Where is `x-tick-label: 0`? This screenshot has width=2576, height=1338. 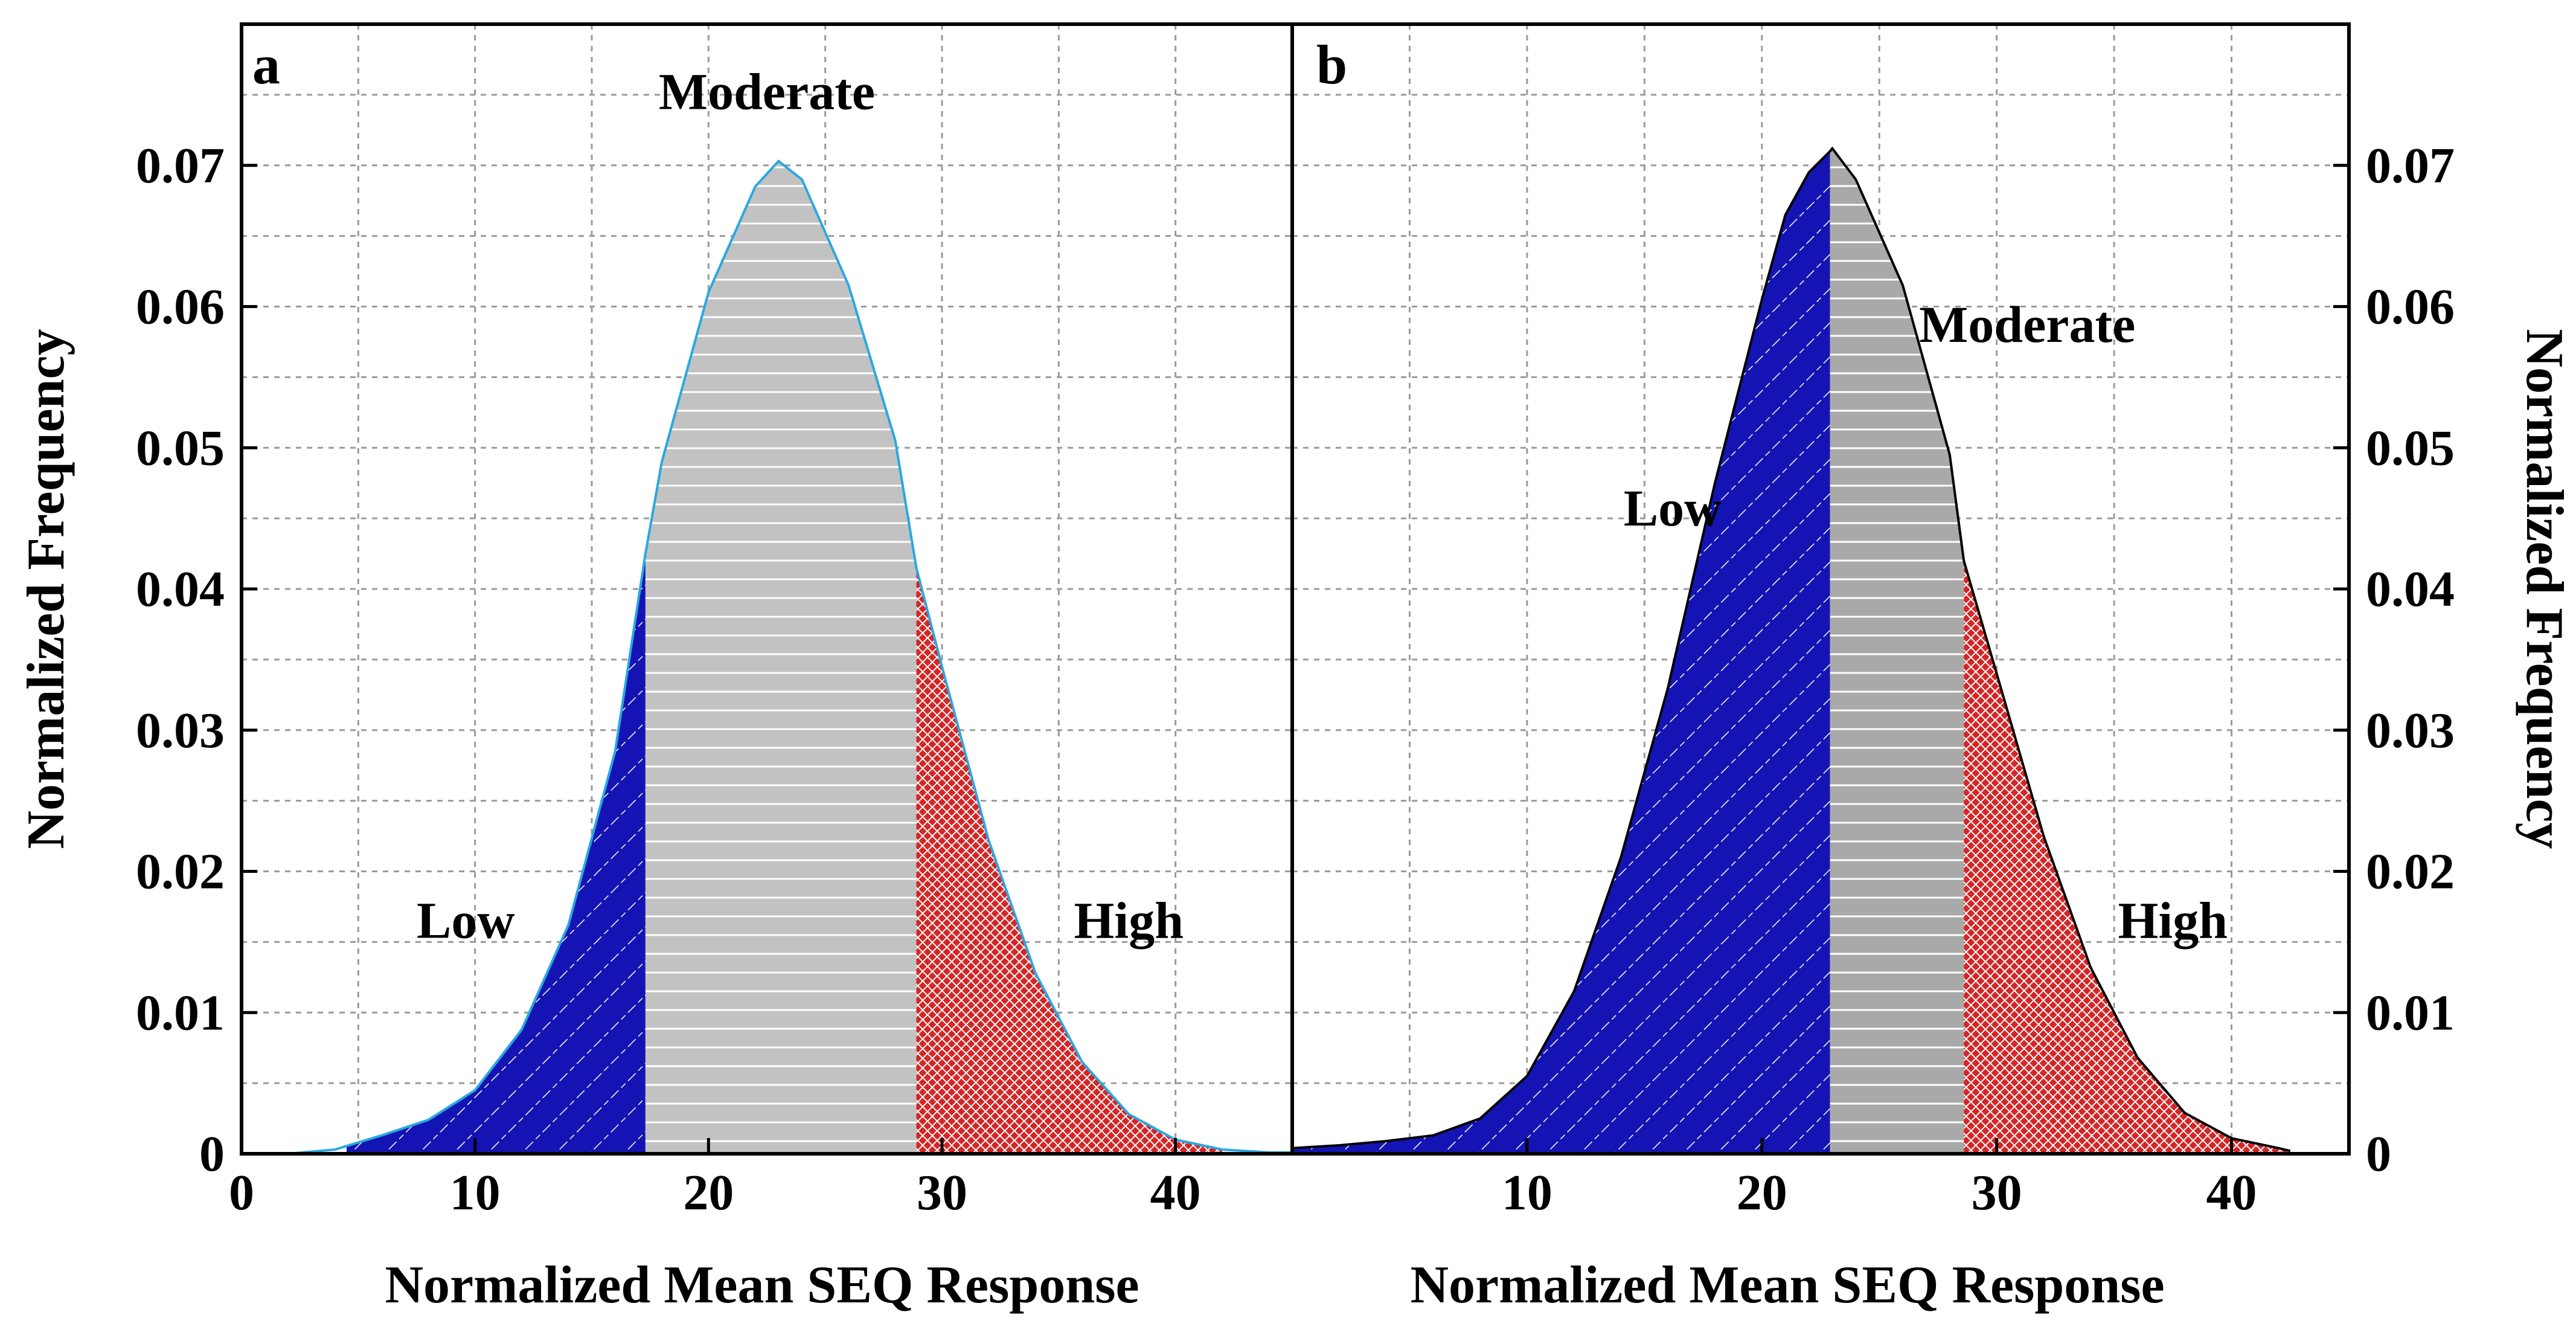
x-tick-label: 0 is located at coordinates (241, 1193).